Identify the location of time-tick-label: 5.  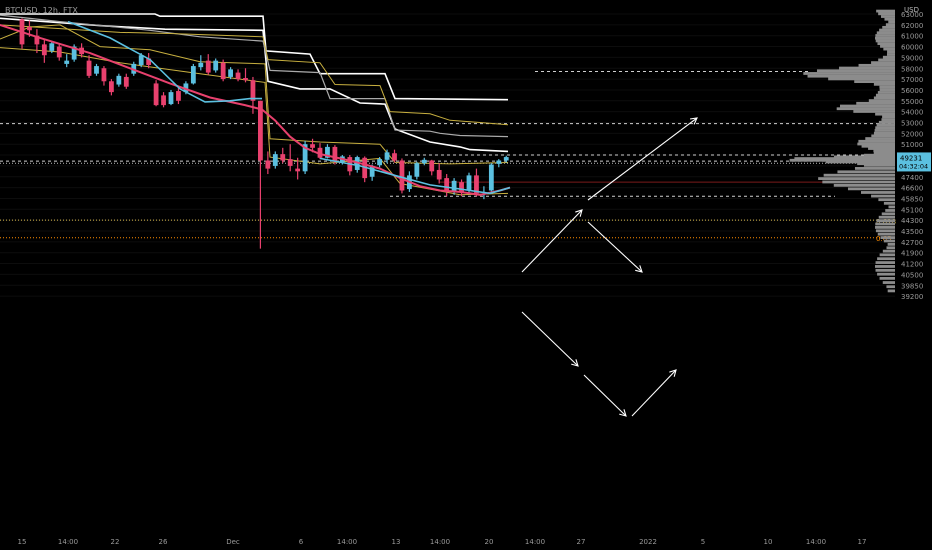
(703, 542).